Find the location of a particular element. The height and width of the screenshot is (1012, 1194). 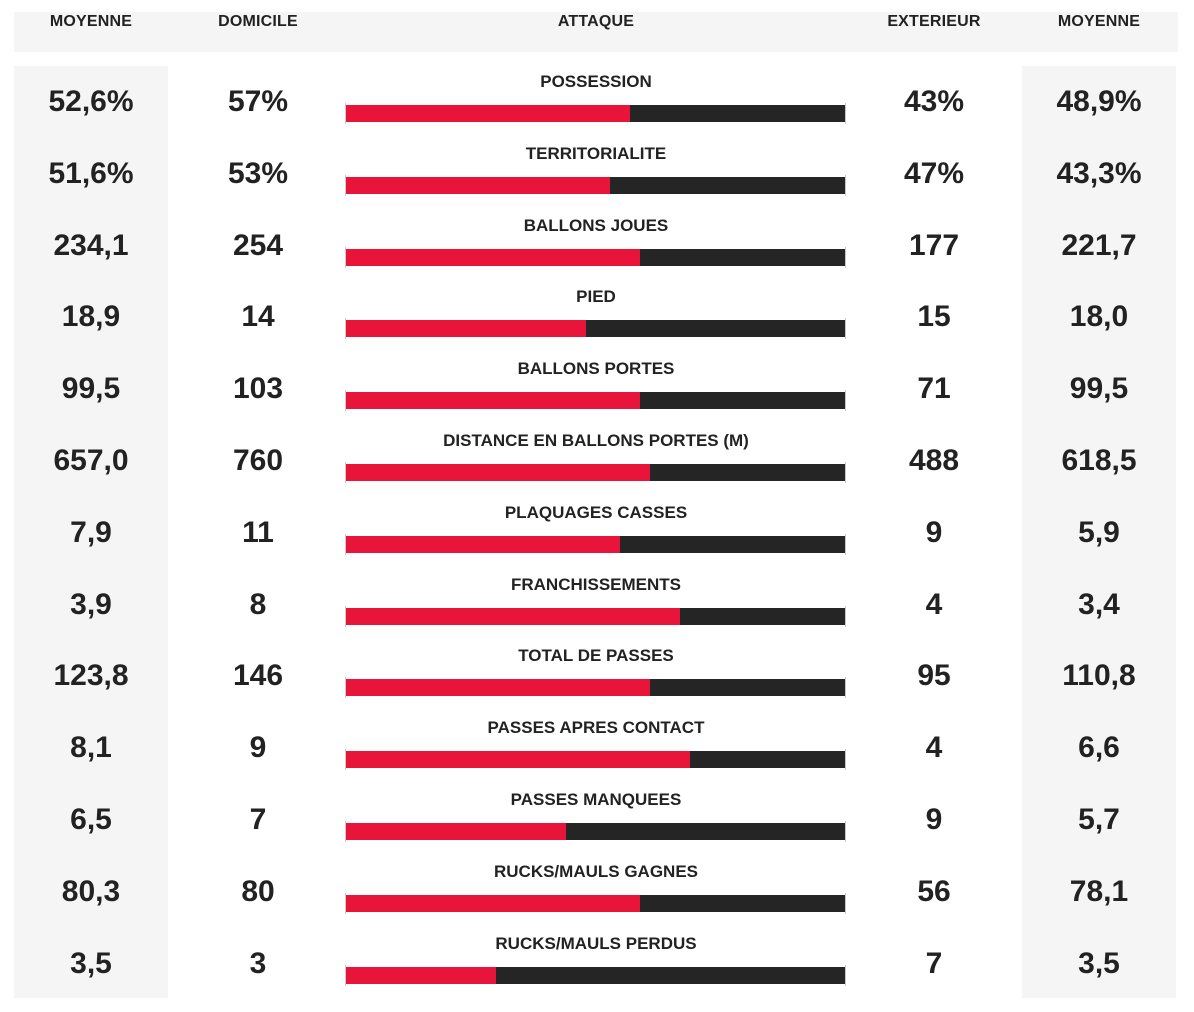

away-average-column is located at coordinates (1099, 532).